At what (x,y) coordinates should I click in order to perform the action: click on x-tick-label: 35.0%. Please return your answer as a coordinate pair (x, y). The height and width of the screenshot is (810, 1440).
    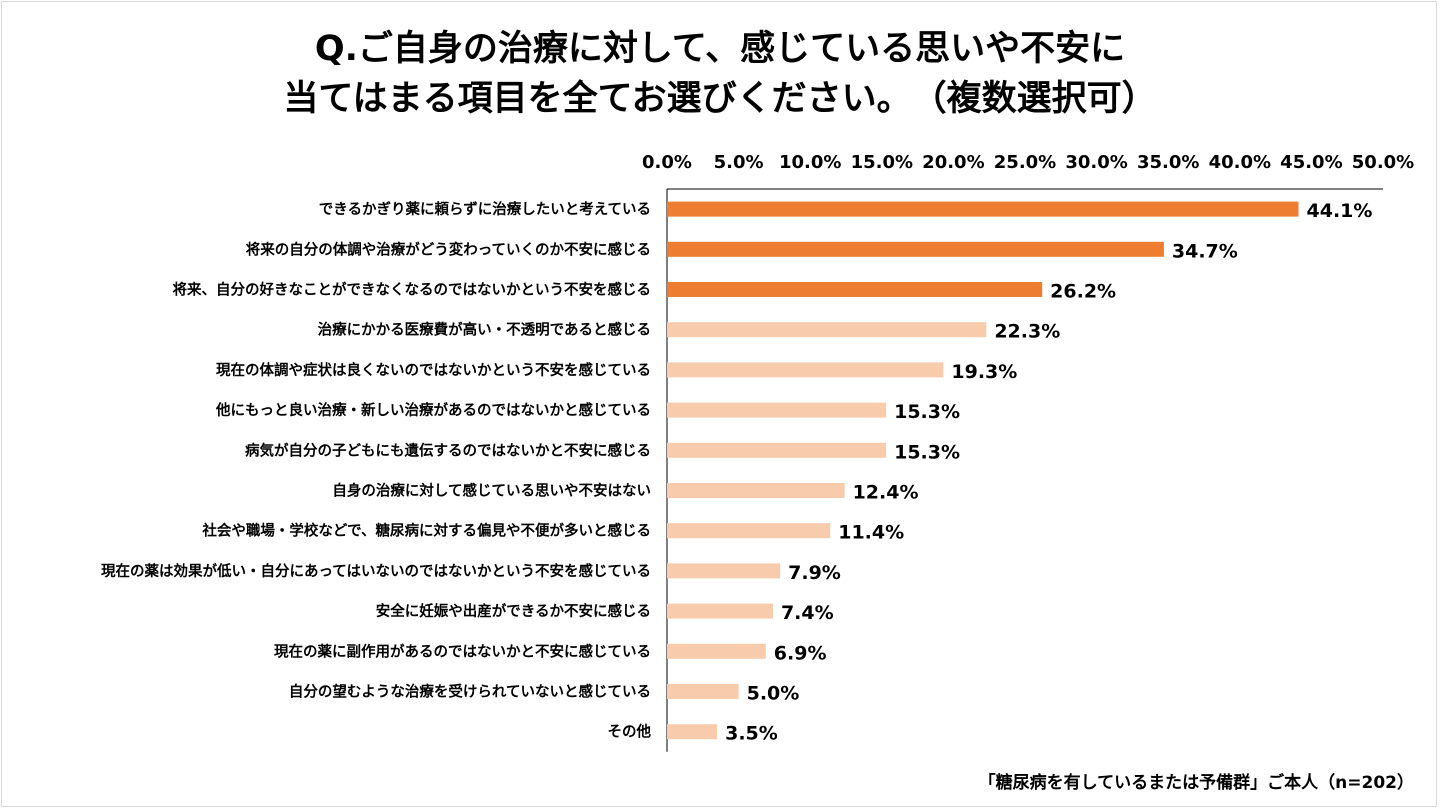
    Looking at the image, I should click on (1168, 162).